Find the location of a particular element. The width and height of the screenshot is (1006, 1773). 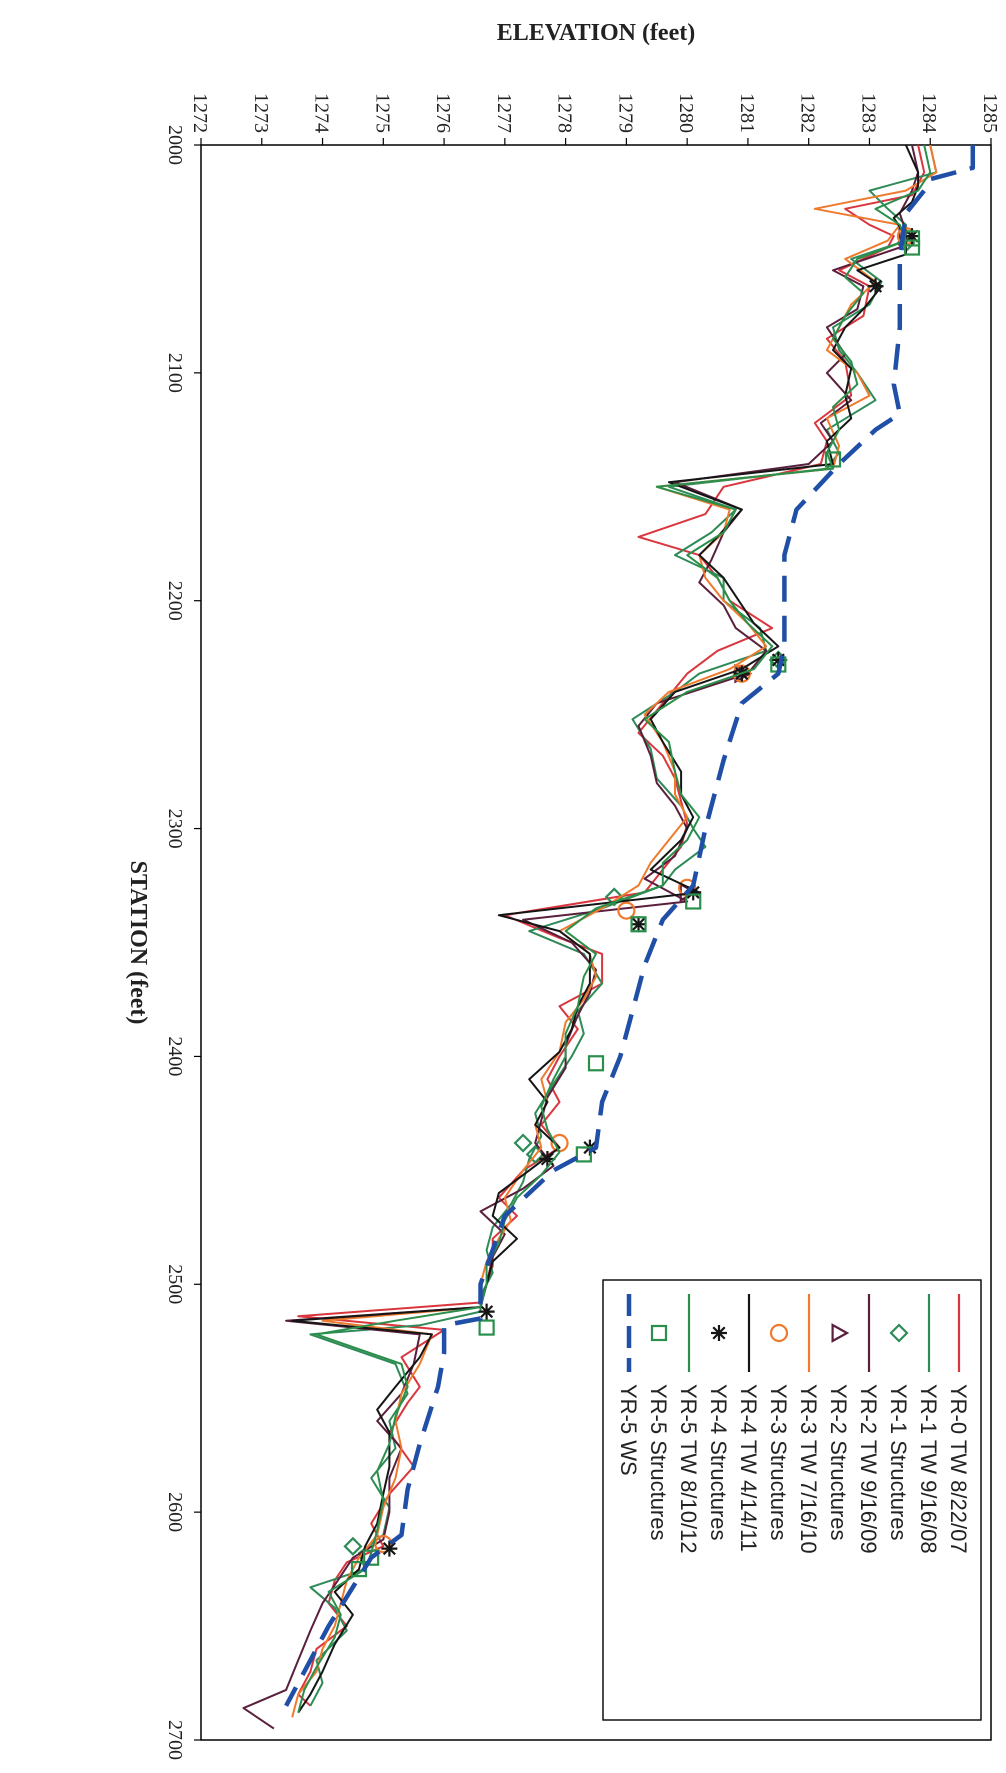

legend-entry: YR-4 Structures is located at coordinates (718, 1462).